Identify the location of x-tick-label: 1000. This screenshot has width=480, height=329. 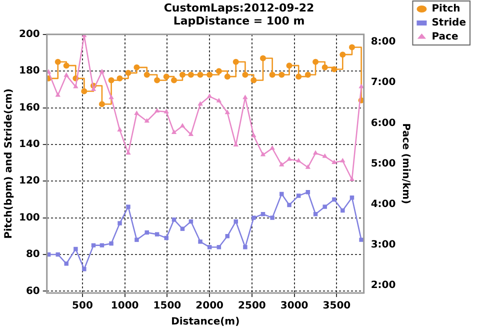
(124, 306).